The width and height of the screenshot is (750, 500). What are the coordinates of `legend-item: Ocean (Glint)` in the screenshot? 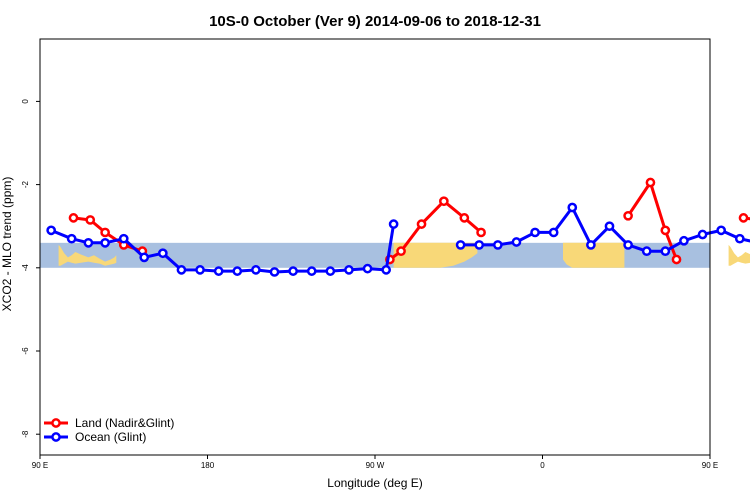 It's located at (95, 437).